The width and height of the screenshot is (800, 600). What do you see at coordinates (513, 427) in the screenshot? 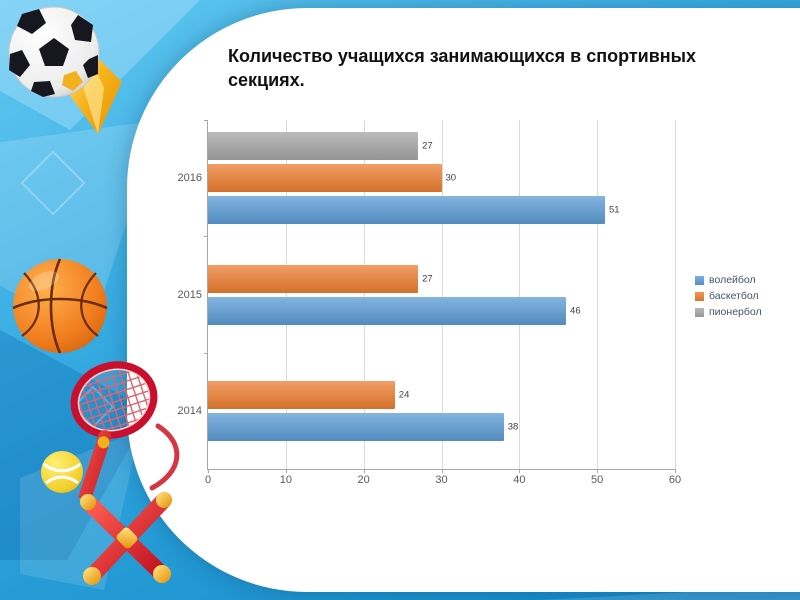
I see `bar-value-label: 38` at bounding box center [513, 427].